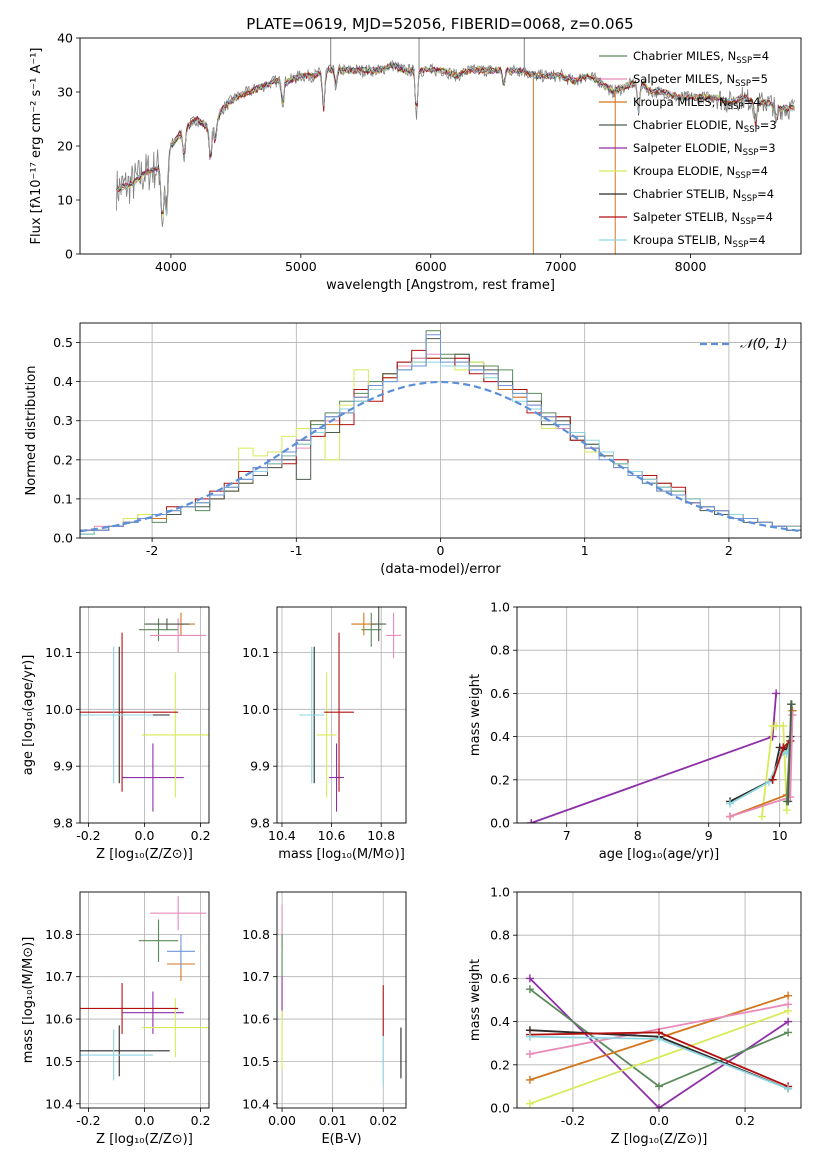 The image size is (819, 1170). Describe the element at coordinates (63, 342) in the screenshot. I see `residuals-y-tick-label: 0.5` at that location.